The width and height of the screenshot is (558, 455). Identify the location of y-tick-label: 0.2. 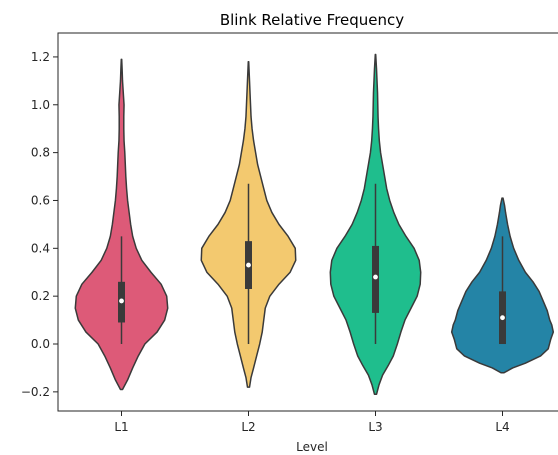
(40, 296).